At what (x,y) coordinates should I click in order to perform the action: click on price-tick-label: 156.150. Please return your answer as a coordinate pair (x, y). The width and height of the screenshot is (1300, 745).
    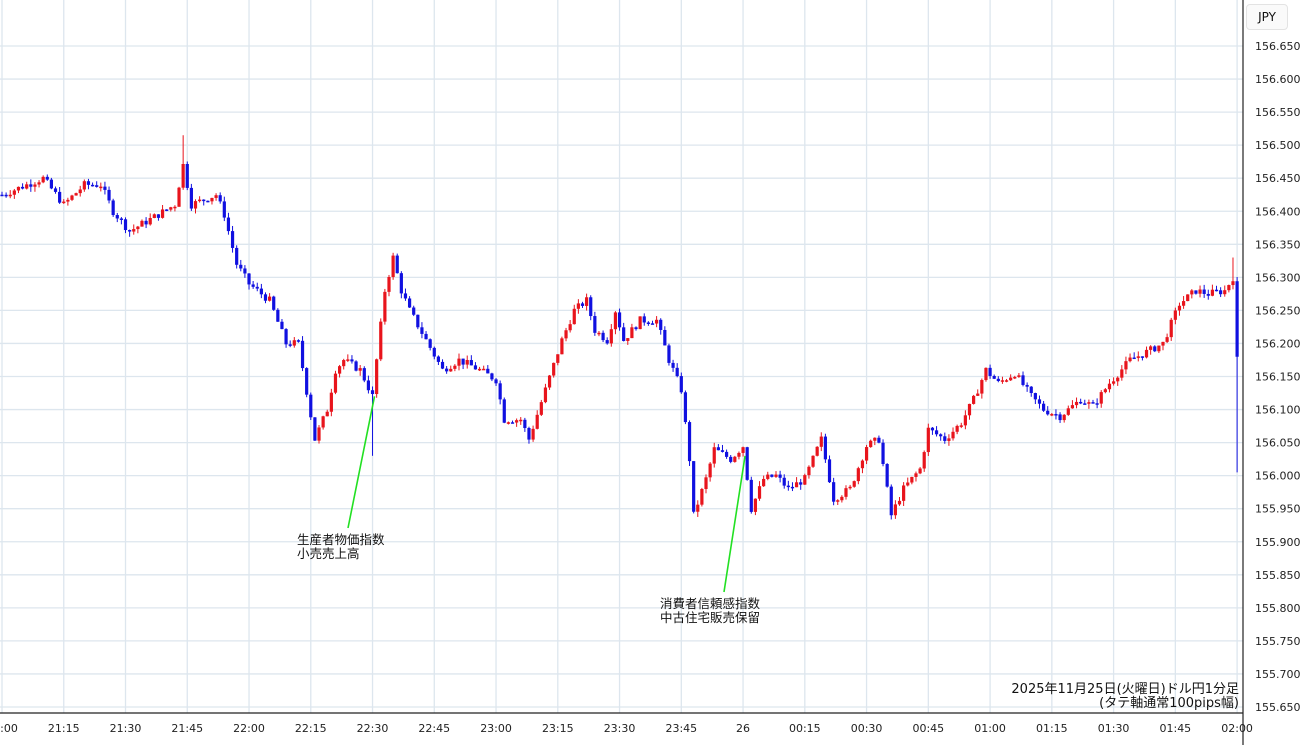
    Looking at the image, I should click on (1277, 377).